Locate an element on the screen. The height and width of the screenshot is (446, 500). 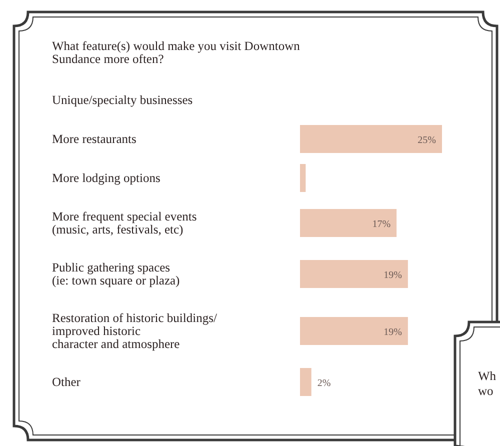
text: What feature(s) would make you visit Downtown Sundance more often? is located at coordinates (176, 52).